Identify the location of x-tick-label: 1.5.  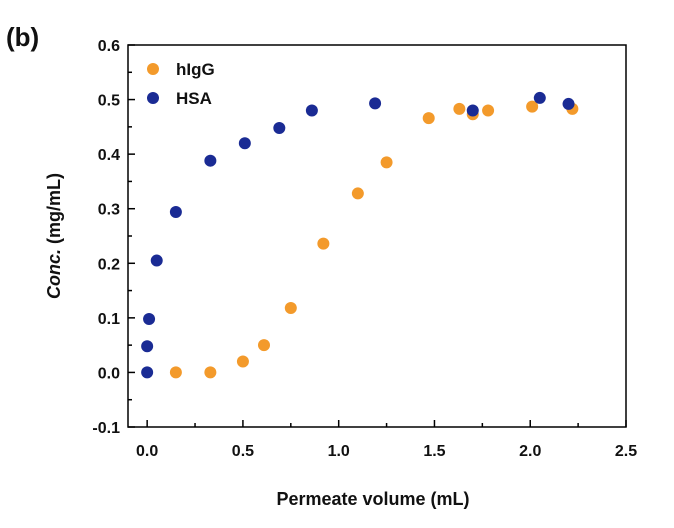
(434, 451).